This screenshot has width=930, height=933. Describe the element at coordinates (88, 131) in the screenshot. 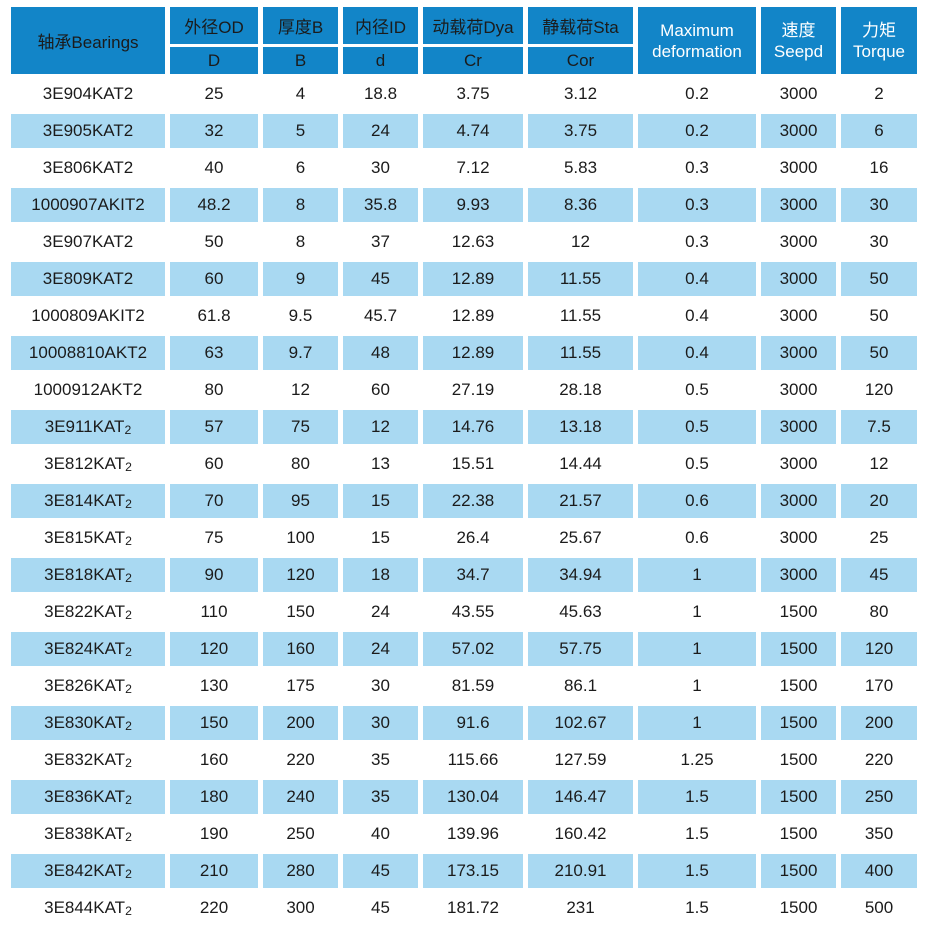

I see `bearing-name-cell: 3E905KAT2` at that location.